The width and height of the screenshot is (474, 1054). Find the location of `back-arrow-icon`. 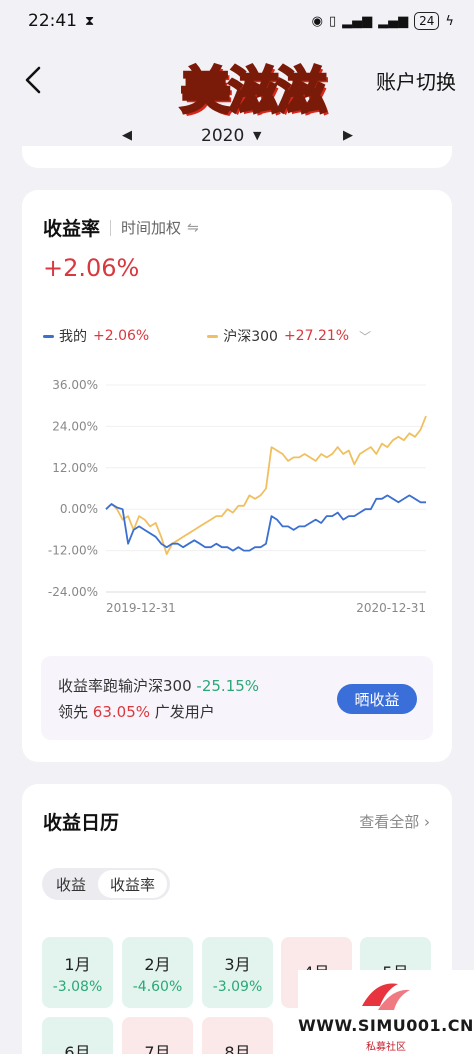

back-arrow-icon is located at coordinates (33, 80).